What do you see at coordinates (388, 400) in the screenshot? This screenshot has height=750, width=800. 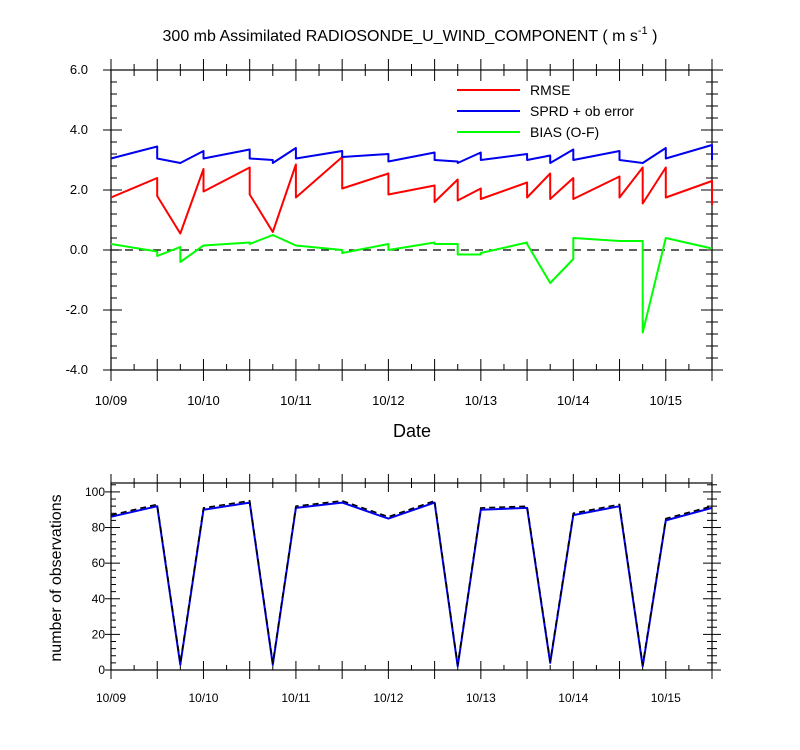 I see `top-x-tick-label: 10/12` at bounding box center [388, 400].